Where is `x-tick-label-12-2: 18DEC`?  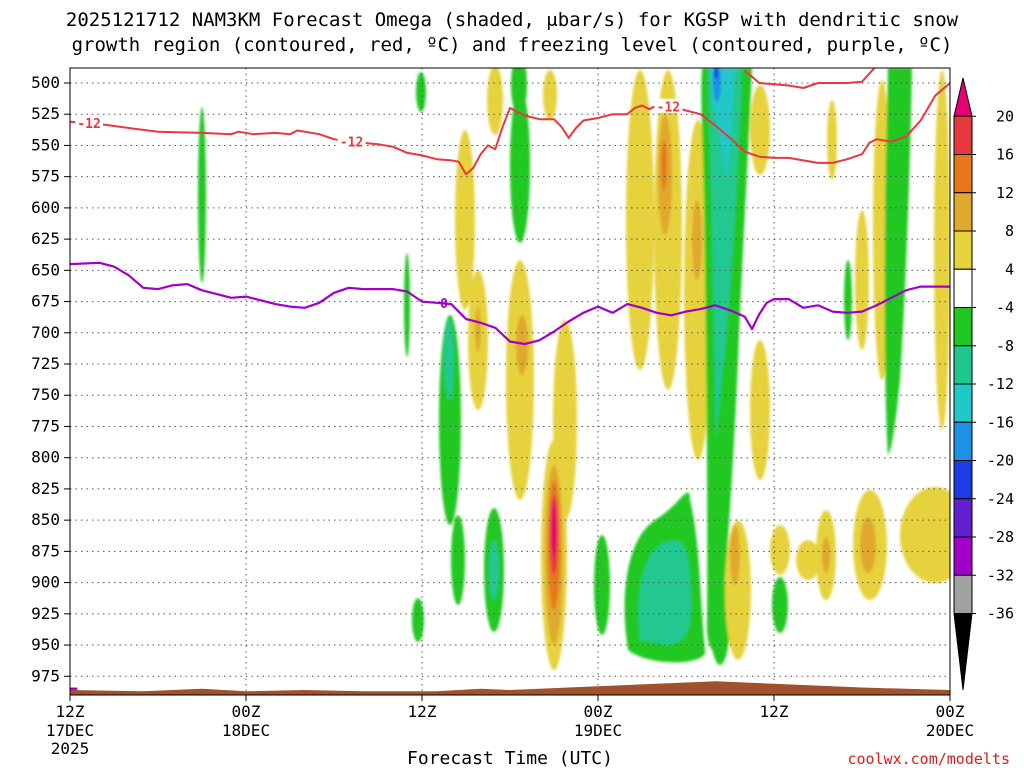
x-tick-label-12-2: 18DEC is located at coordinates (246, 730).